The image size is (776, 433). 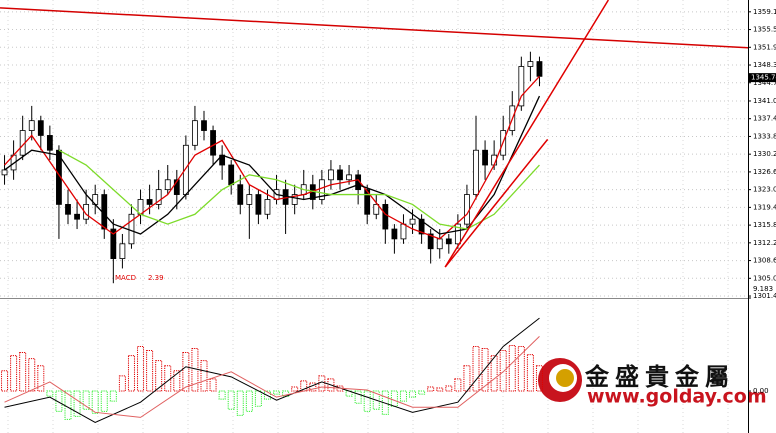 I want to click on y-tick-label: 1301.40, so click(x=764, y=296).